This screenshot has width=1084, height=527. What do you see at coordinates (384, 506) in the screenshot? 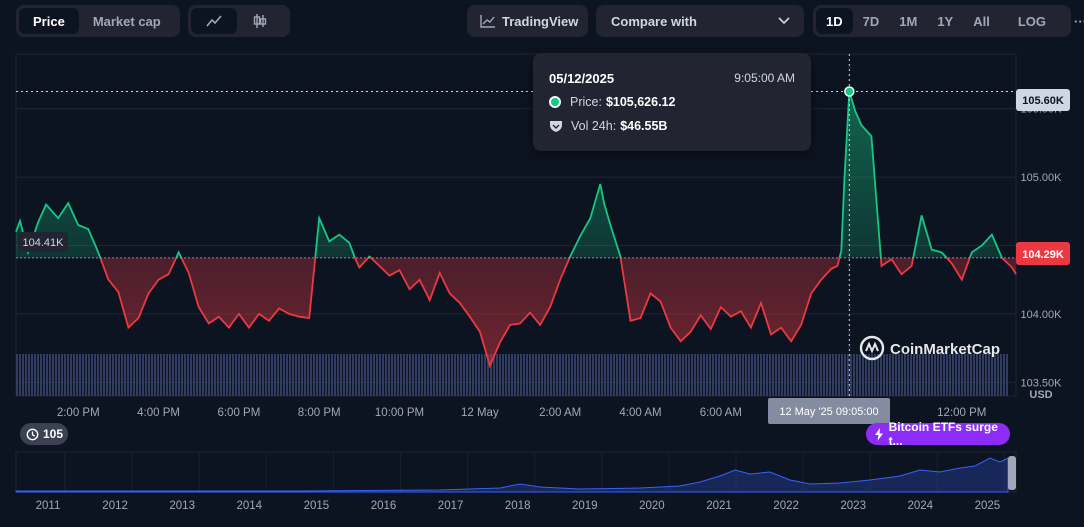
I see `overview-year-label: 2016` at bounding box center [384, 506].